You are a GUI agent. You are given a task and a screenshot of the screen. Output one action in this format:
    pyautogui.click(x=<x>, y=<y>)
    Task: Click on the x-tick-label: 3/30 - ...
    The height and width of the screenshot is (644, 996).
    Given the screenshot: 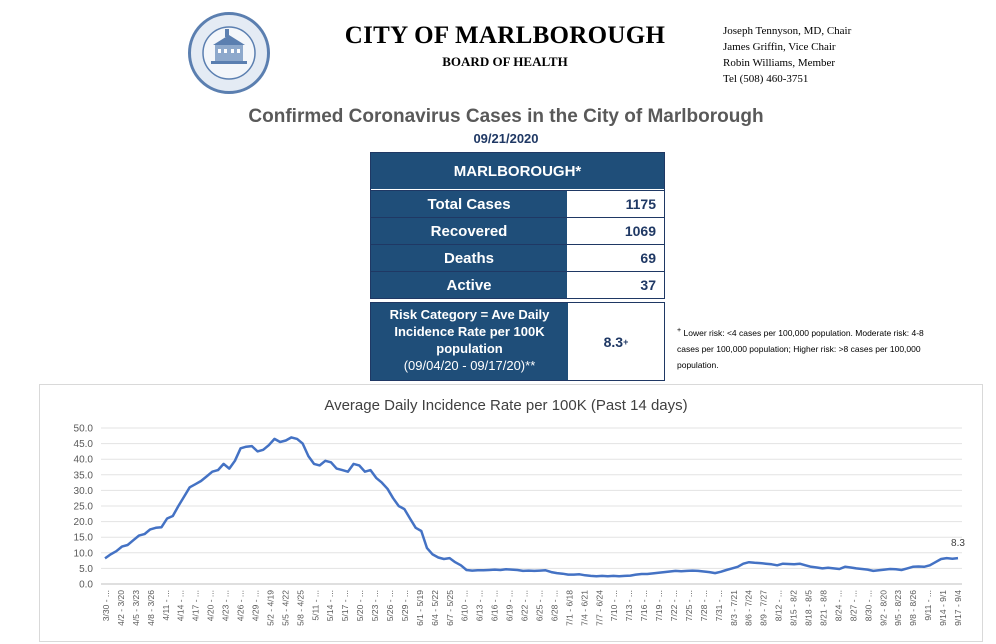 What is the action you would take?
    pyautogui.click(x=106, y=605)
    